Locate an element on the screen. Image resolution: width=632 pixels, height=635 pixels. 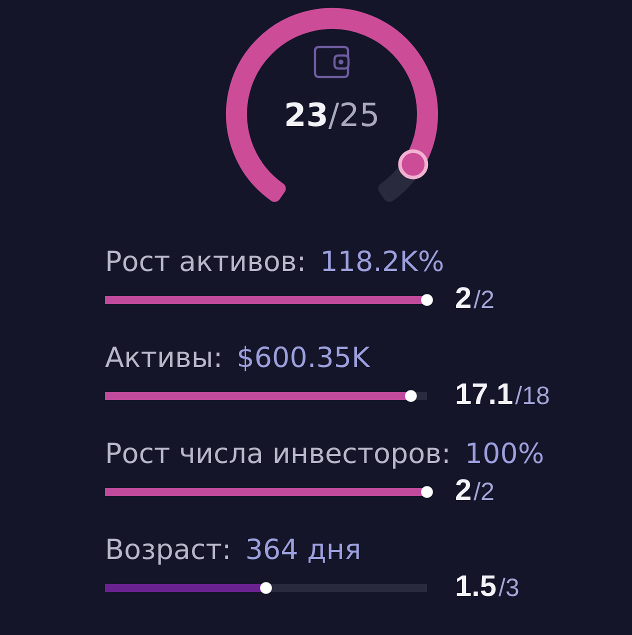
text: Рост активов: is located at coordinates (205, 261).